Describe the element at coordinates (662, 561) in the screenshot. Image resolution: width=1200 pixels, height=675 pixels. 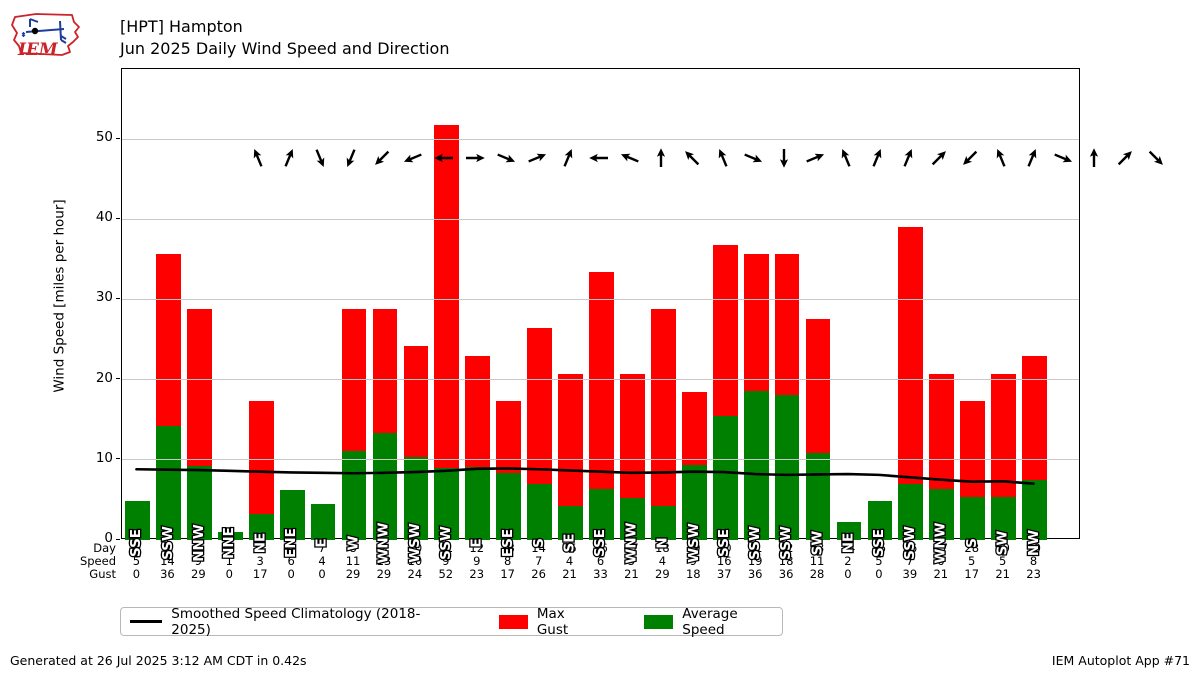
I see `table-cell-speed: 4` at that location.